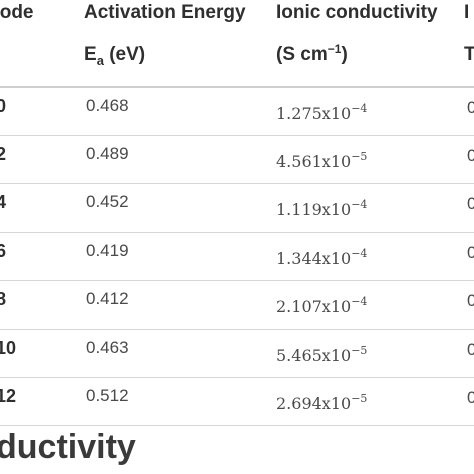 The width and height of the screenshot is (474, 474). Describe the element at coordinates (322, 257) in the screenshot. I see `row-ionic-conductivity: 1.344x10⁻⁴` at that location.